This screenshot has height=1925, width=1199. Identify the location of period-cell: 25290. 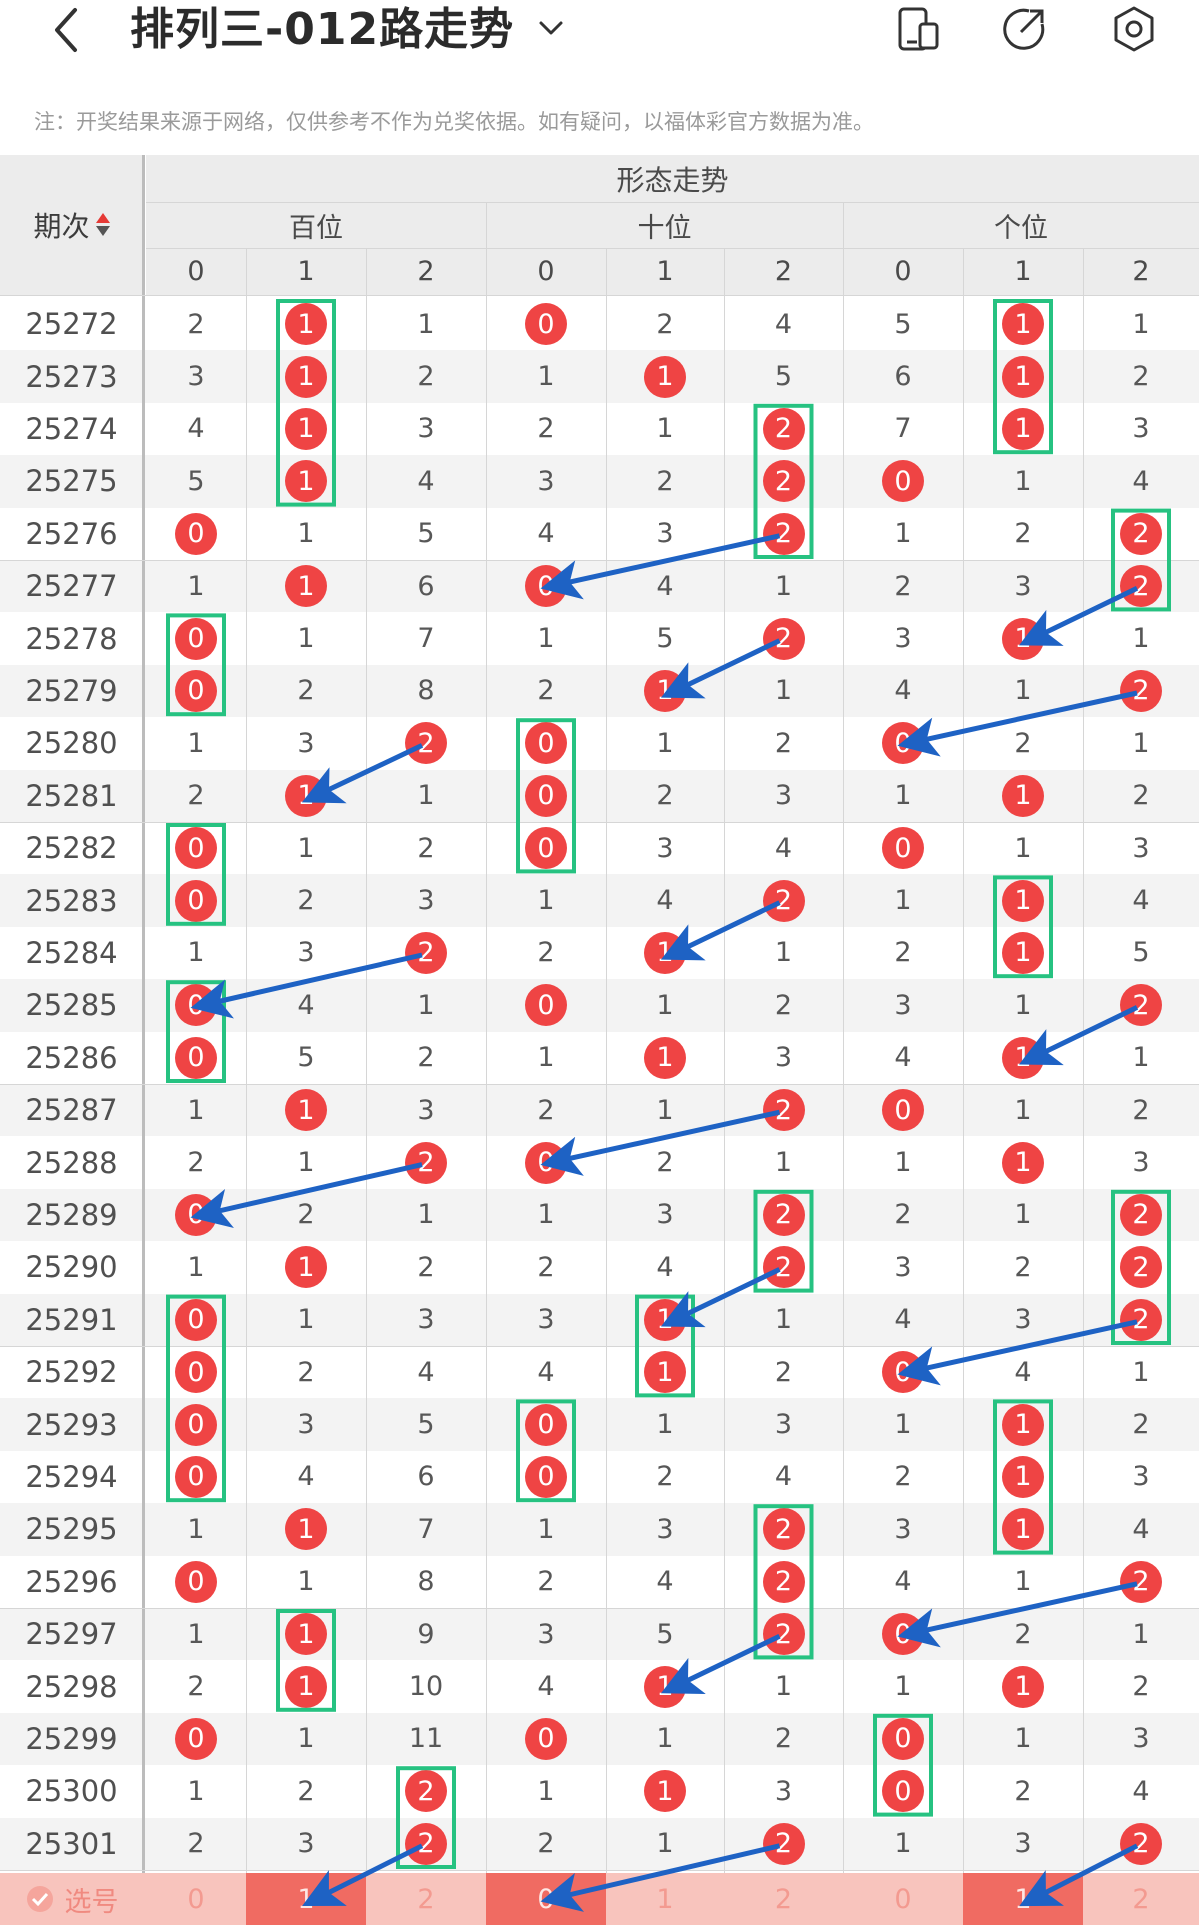
(71, 1267).